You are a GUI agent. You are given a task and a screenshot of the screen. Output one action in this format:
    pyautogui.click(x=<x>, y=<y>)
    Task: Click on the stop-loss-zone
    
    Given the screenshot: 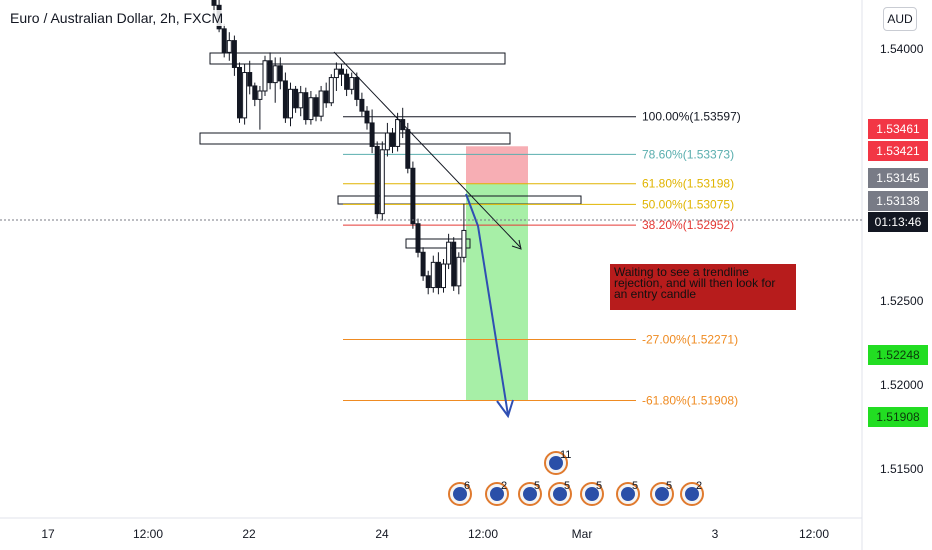 What is the action you would take?
    pyautogui.click(x=497, y=165)
    